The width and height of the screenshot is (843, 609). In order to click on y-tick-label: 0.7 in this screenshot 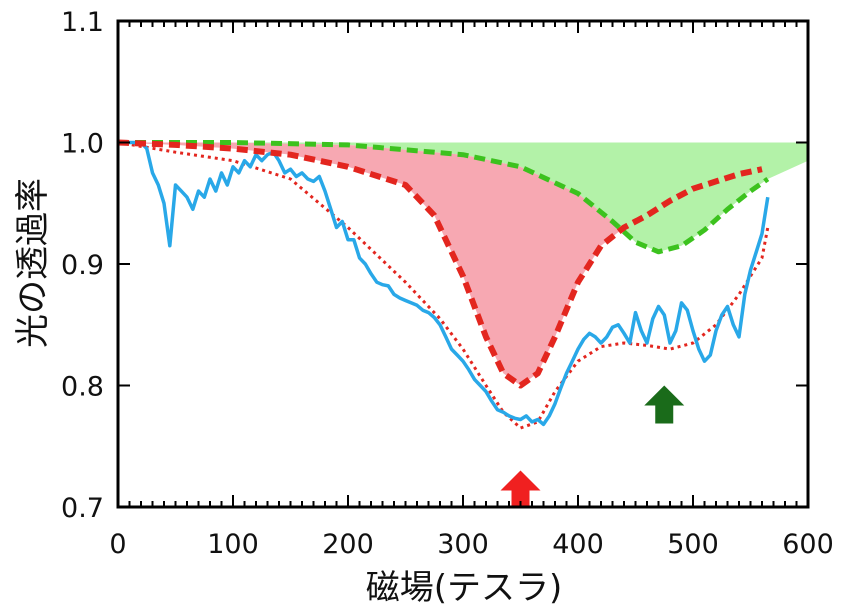, I will do `click(82, 508)`.